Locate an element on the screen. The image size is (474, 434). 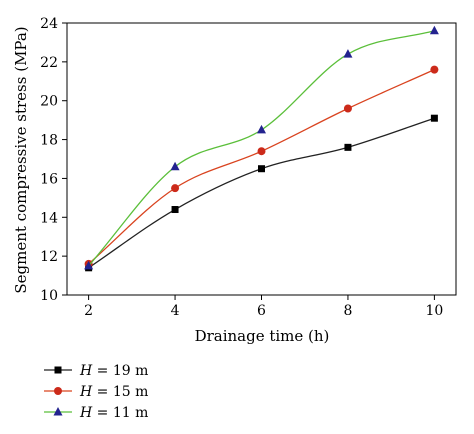
x-tick-label: 10 is located at coordinates (434, 311).